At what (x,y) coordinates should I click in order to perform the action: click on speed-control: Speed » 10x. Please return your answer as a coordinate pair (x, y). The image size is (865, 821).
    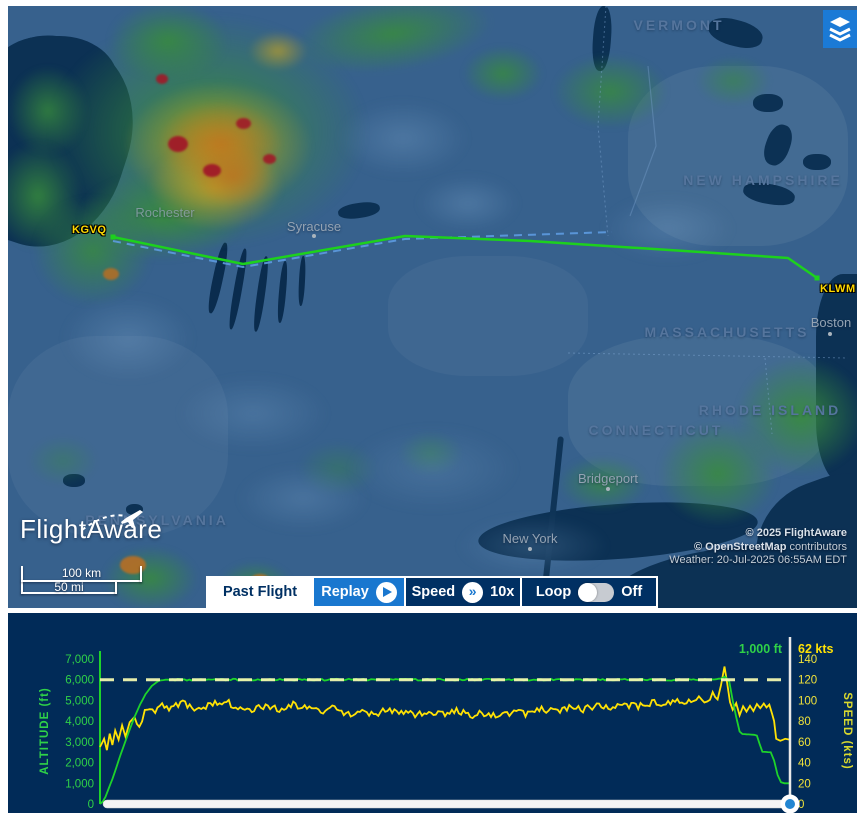
    Looking at the image, I should click on (463, 592).